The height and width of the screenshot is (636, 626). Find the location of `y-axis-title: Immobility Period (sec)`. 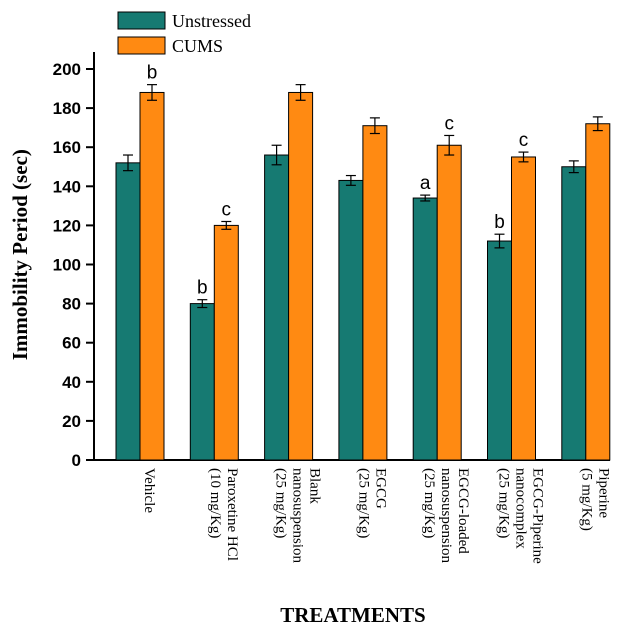

y-axis-title: Immobility Period (sec) is located at coordinates (20, 254).